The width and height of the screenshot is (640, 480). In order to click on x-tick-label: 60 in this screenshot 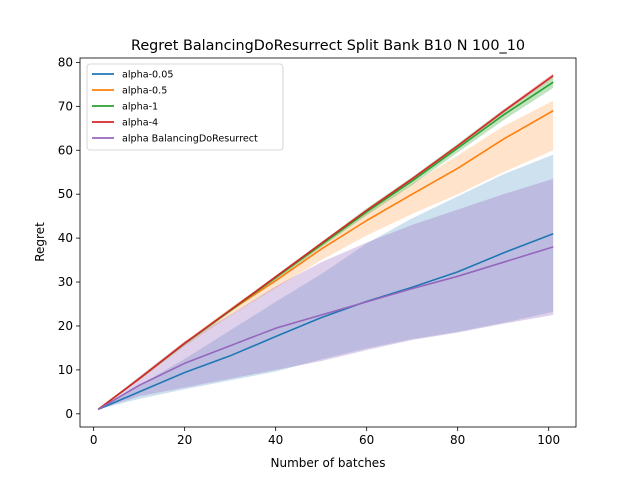, I will do `click(366, 440)`.